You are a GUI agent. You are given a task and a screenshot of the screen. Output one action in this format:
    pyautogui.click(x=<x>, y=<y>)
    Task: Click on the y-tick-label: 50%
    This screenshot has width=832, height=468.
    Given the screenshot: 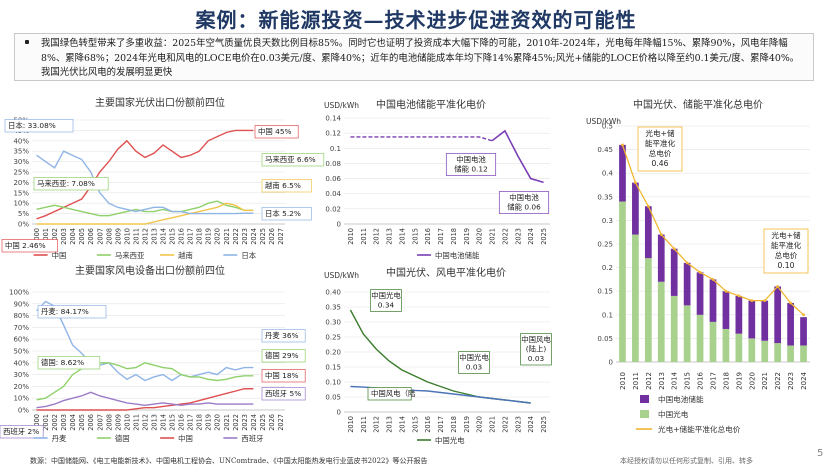 What is the action you would take?
    pyautogui.click(x=21, y=352)
    